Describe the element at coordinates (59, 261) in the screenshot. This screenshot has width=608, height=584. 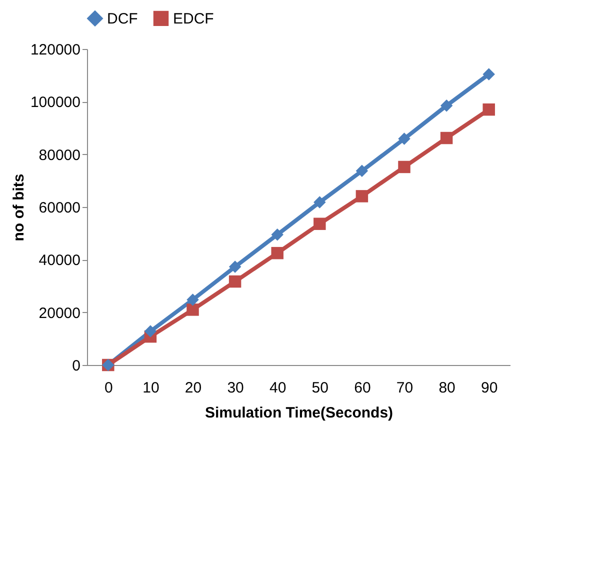
I see `y-tick-label: 40000` at that location.